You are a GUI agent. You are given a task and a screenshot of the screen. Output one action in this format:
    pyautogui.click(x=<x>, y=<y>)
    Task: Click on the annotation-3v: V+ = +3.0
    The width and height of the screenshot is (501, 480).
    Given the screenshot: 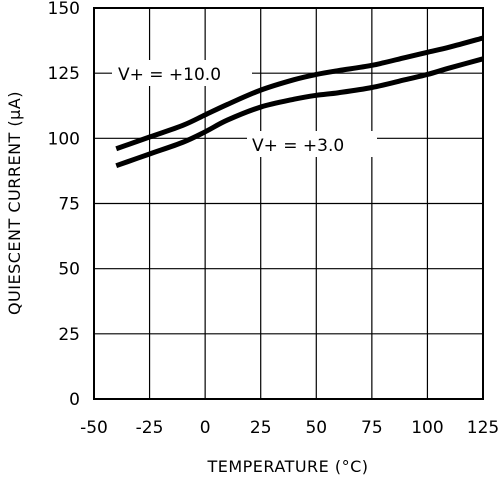 What is the action you would take?
    pyautogui.click(x=298, y=146)
    